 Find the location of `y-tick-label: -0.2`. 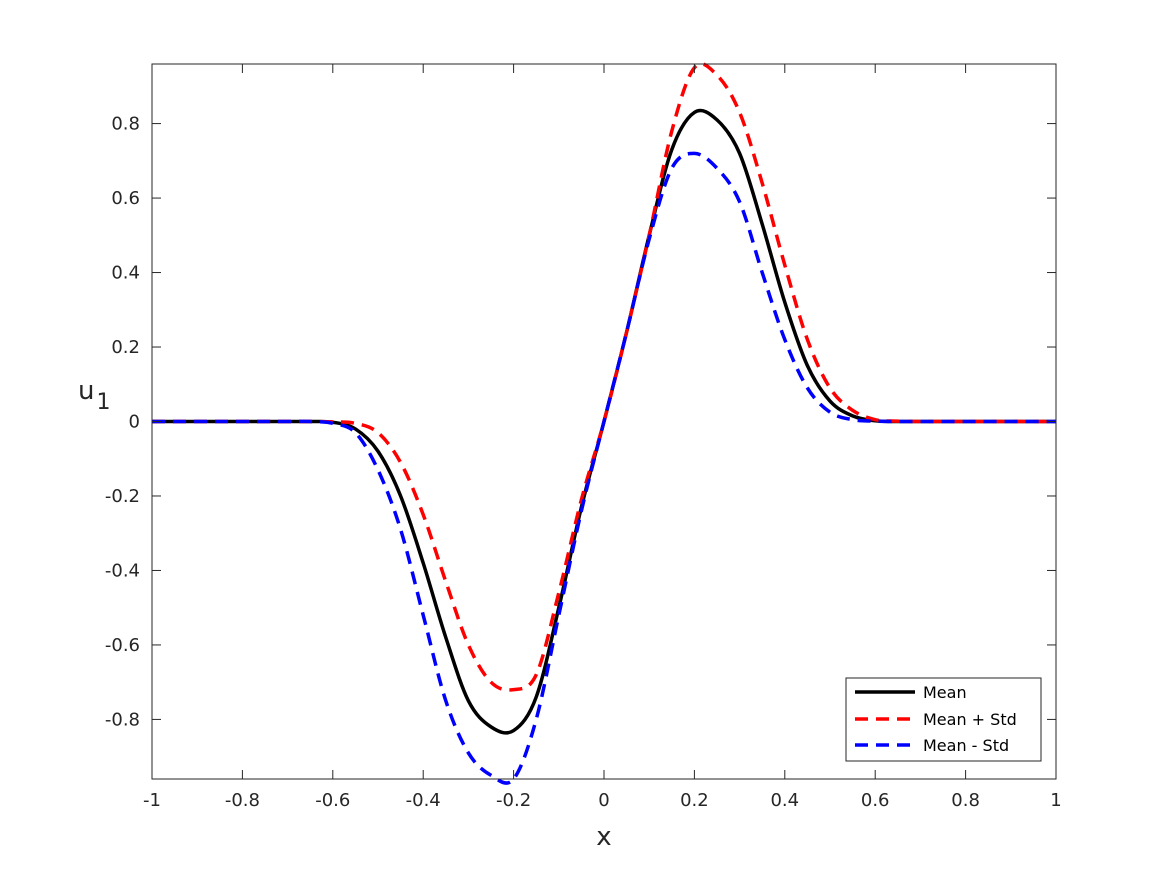

y-tick-label: -0.2 is located at coordinates (122, 496).